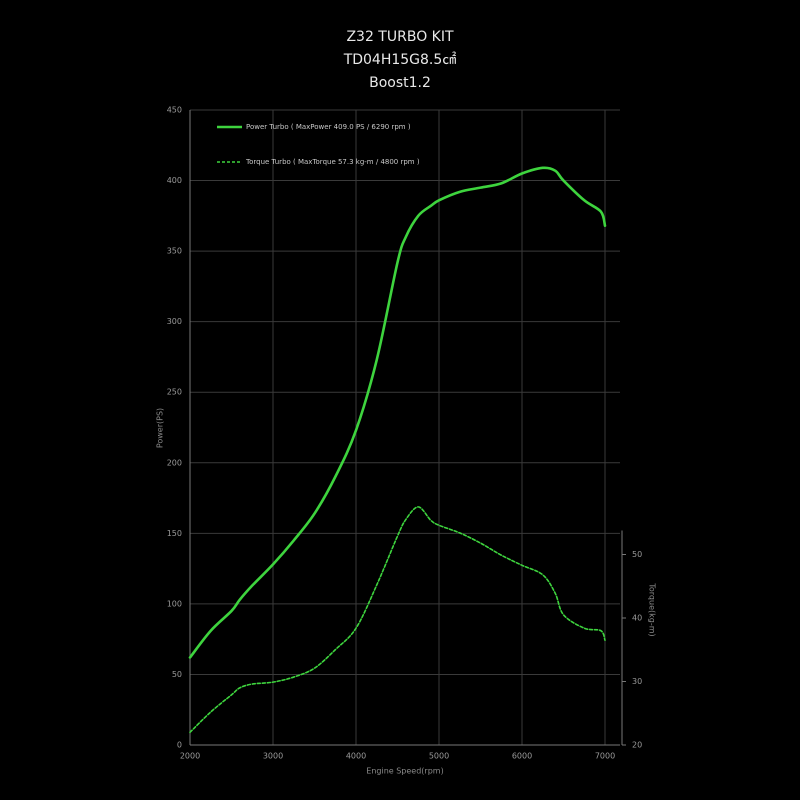 This screenshot has width=800, height=800. What do you see at coordinates (179, 745) in the screenshot?
I see `y-tick-label: 0` at bounding box center [179, 745].